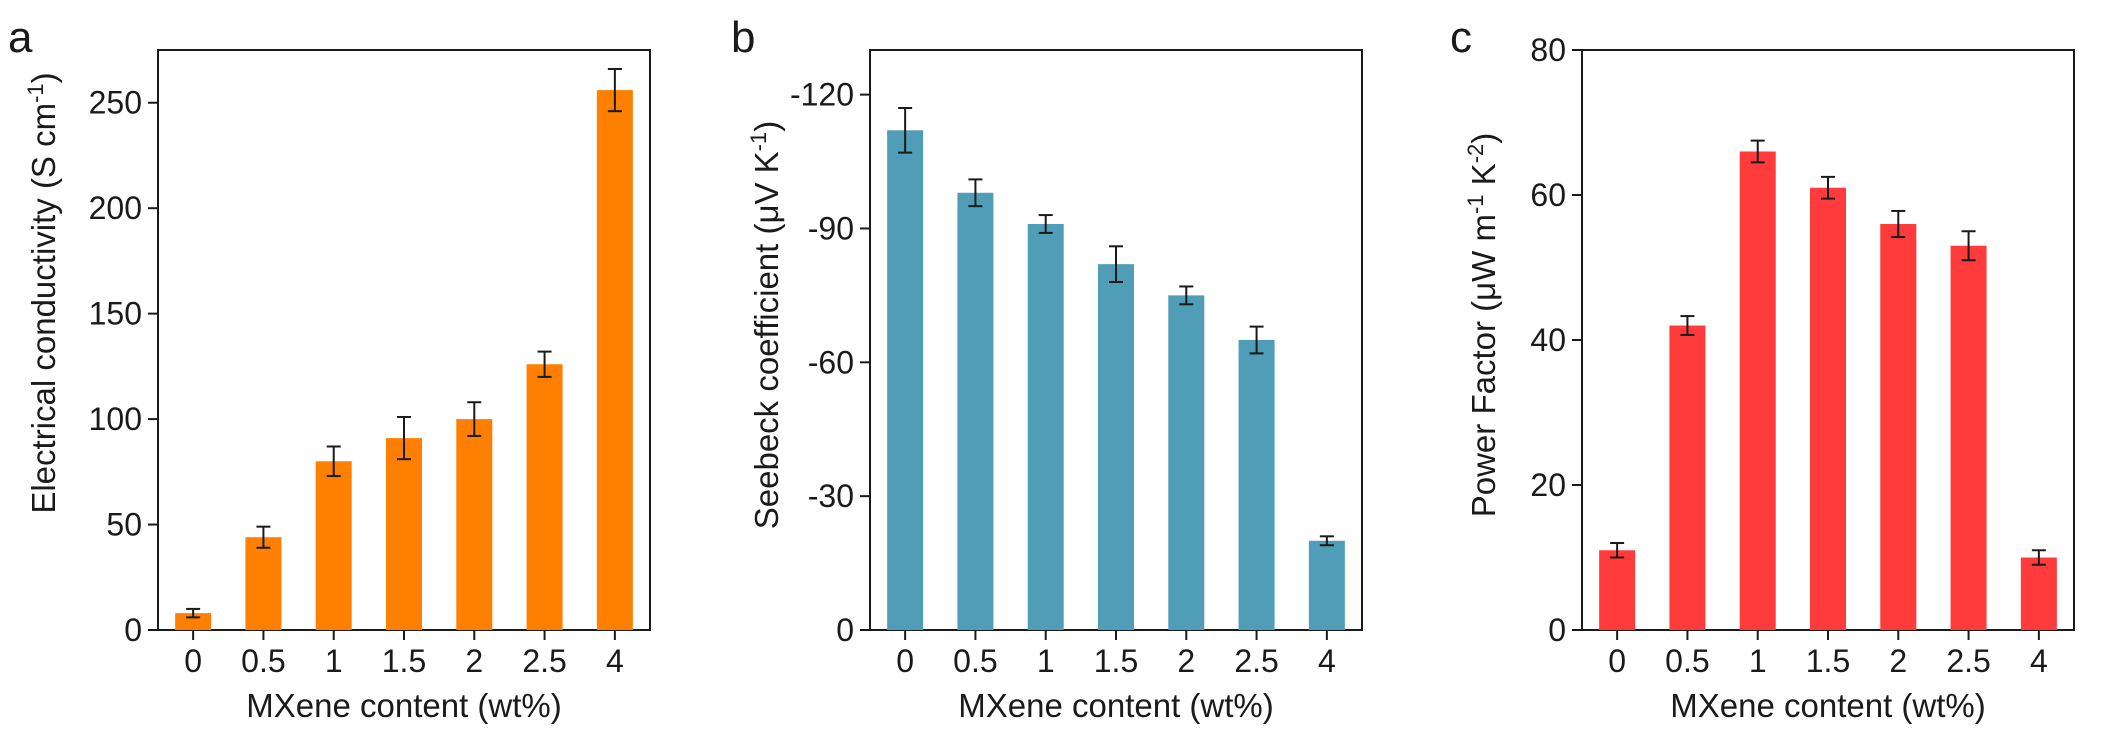 This screenshot has width=2128, height=738. I want to click on y-tick-label-b: -30, so click(831, 496).